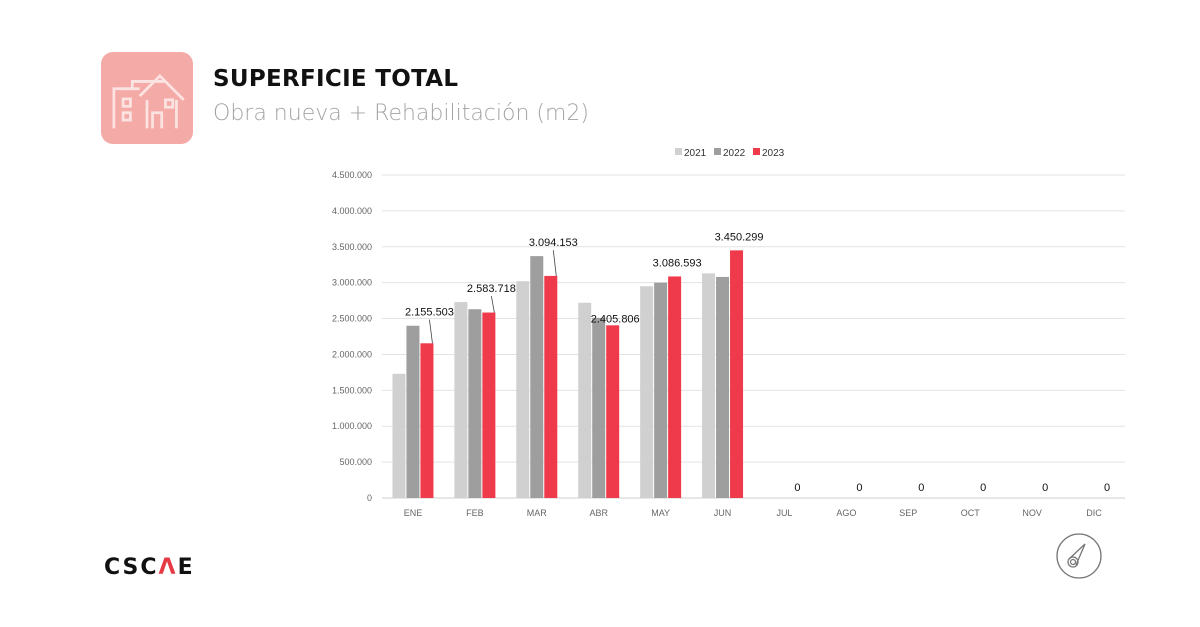  I want to click on x-tick-label: AGO, so click(846, 513).